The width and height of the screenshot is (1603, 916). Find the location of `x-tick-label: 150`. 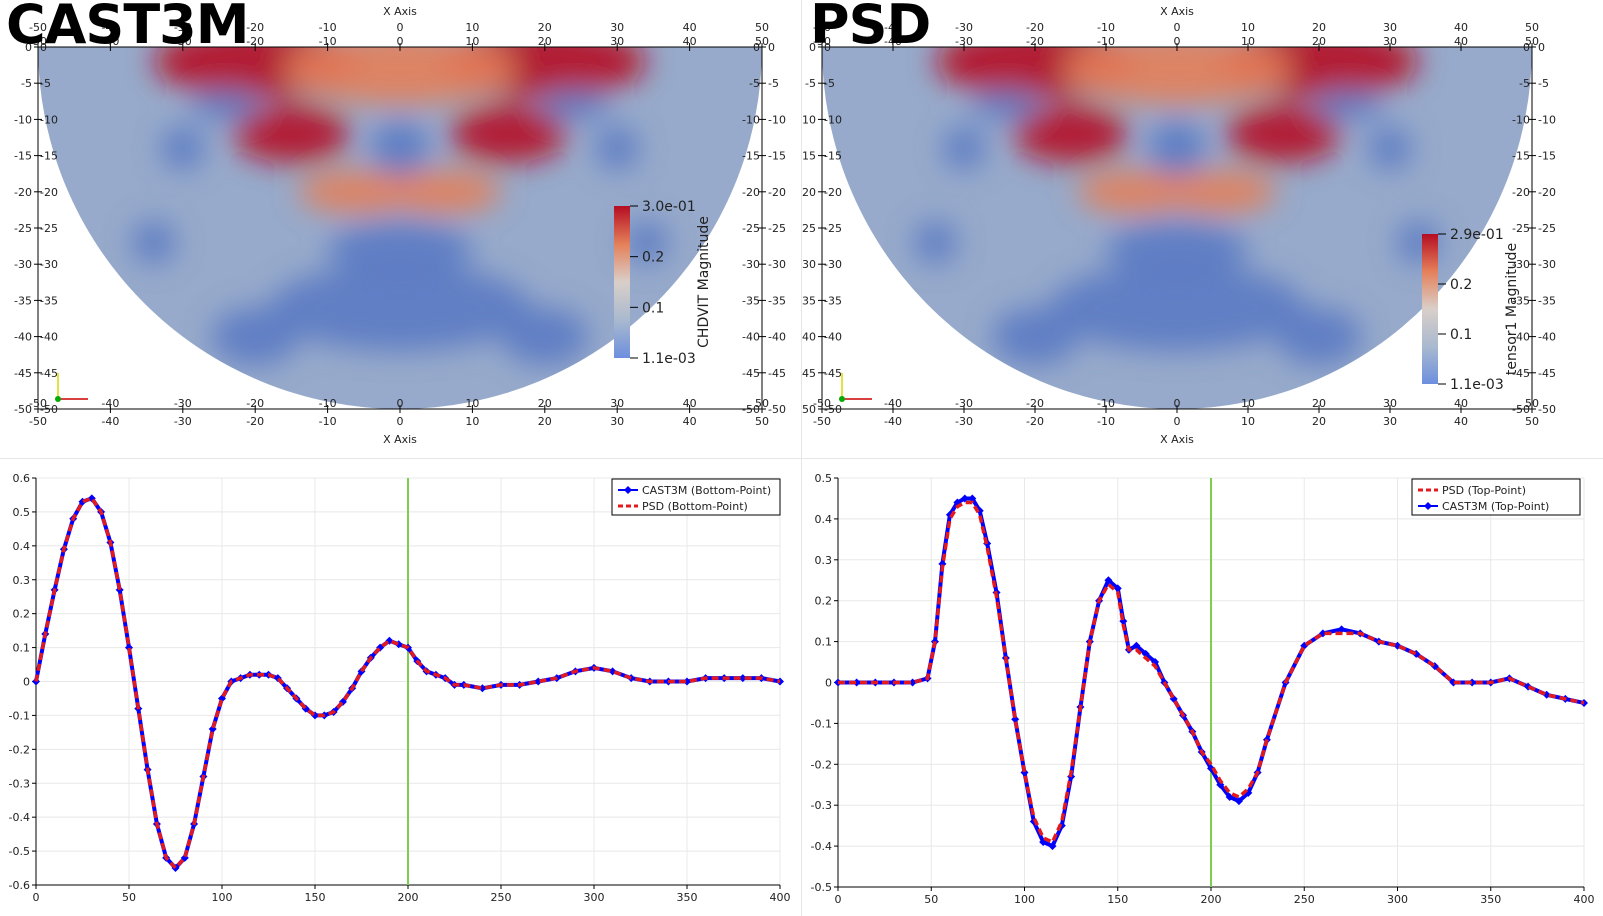

x-tick-label: 150 is located at coordinates (315, 897).